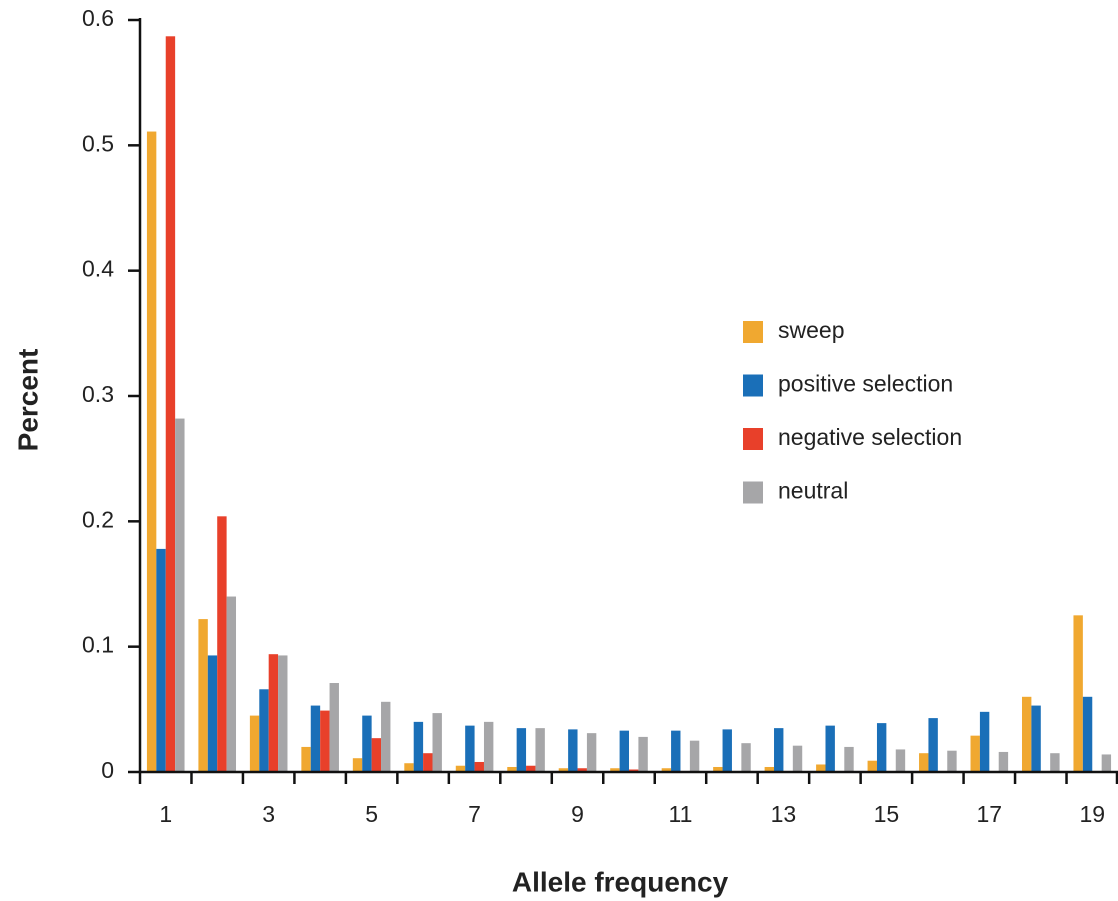  I want to click on x-tick-label: 7, so click(474, 814).